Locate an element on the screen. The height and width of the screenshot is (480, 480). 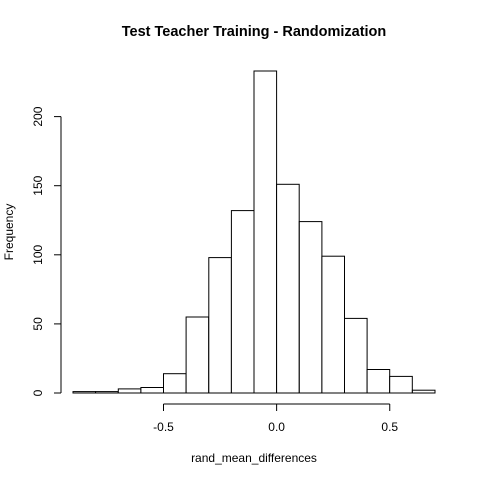
x-tick-label: -0.5 is located at coordinates (163, 427).